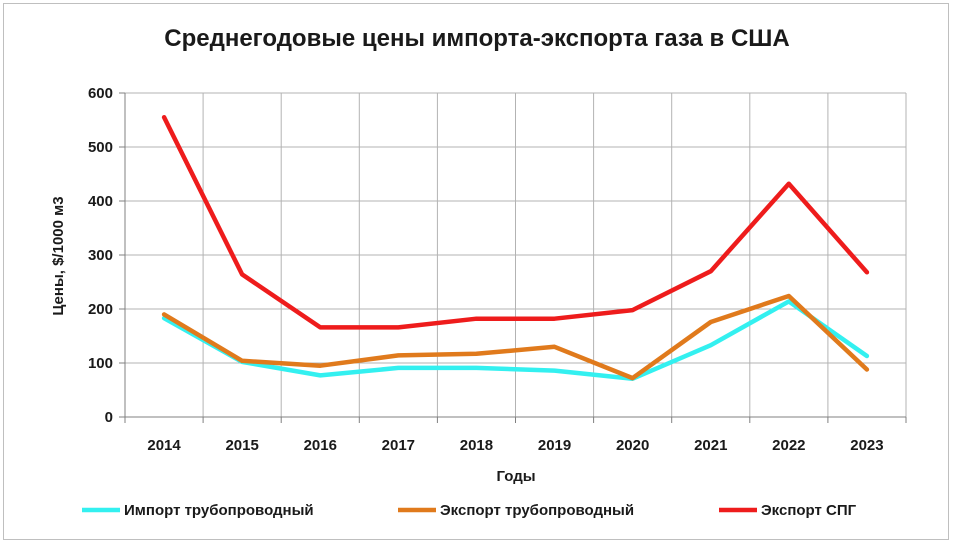 This screenshot has height=545, width=954. I want to click on x-axis-ticks: 2014 2015 2016 2017 2018 2019 2020 2021 2022 2023, so click(515, 445).